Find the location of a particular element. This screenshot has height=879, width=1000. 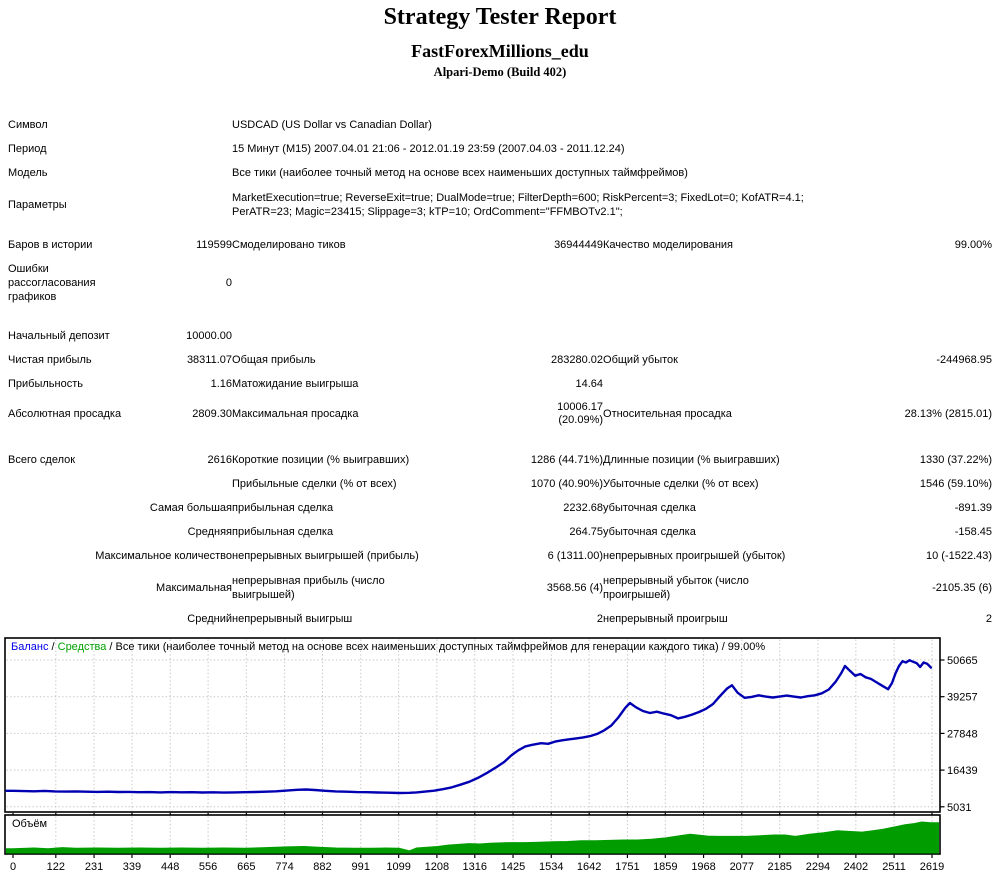

x-axis-label: 0 is located at coordinates (13, 867).